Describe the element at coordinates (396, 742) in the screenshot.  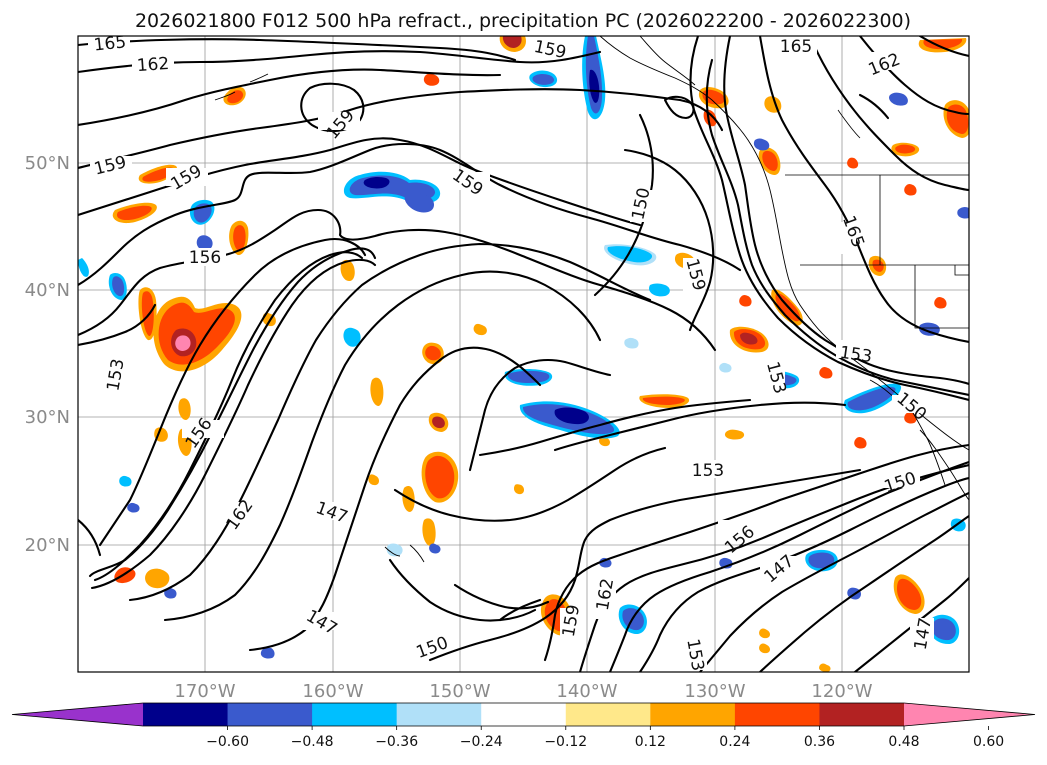
I see `colorbar-tick-label: −0.36` at that location.